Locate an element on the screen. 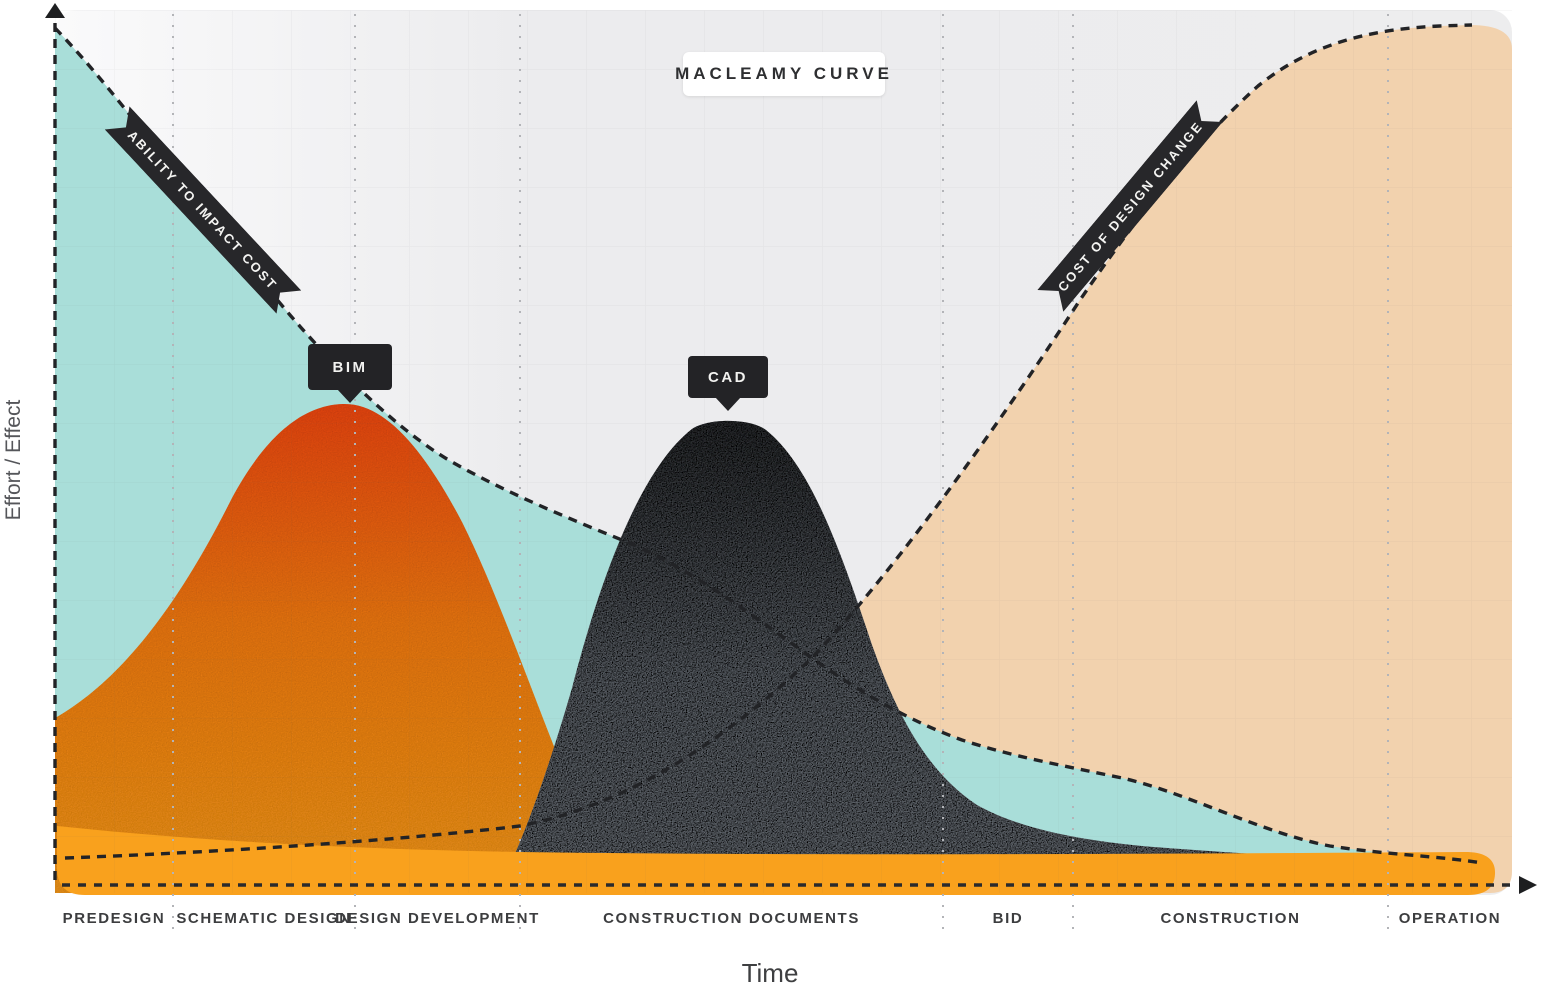  chart-title: MACLEAMY CURVE is located at coordinates (784, 73).